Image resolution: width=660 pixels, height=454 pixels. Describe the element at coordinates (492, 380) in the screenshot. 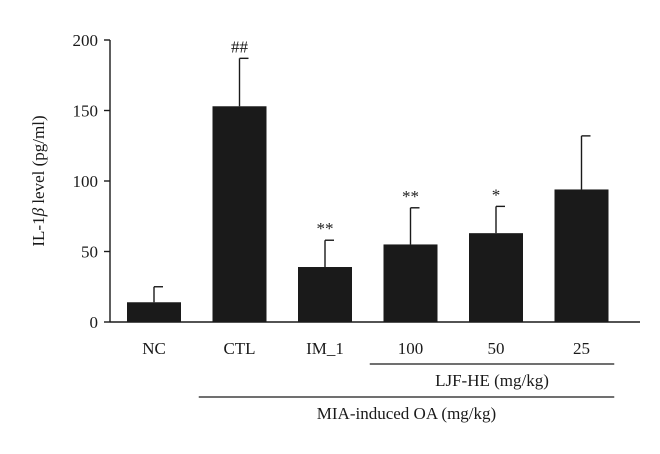

I see `group-bracket-label: LJF-HE (mg/kg)` at that location.